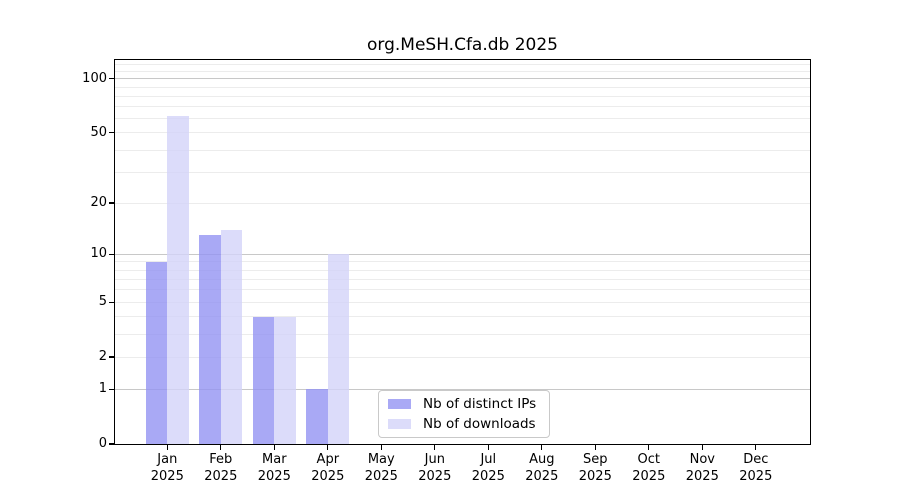 Image resolution: width=900 pixels, height=500 pixels. I want to click on bar-downloads-mar, so click(285, 380).